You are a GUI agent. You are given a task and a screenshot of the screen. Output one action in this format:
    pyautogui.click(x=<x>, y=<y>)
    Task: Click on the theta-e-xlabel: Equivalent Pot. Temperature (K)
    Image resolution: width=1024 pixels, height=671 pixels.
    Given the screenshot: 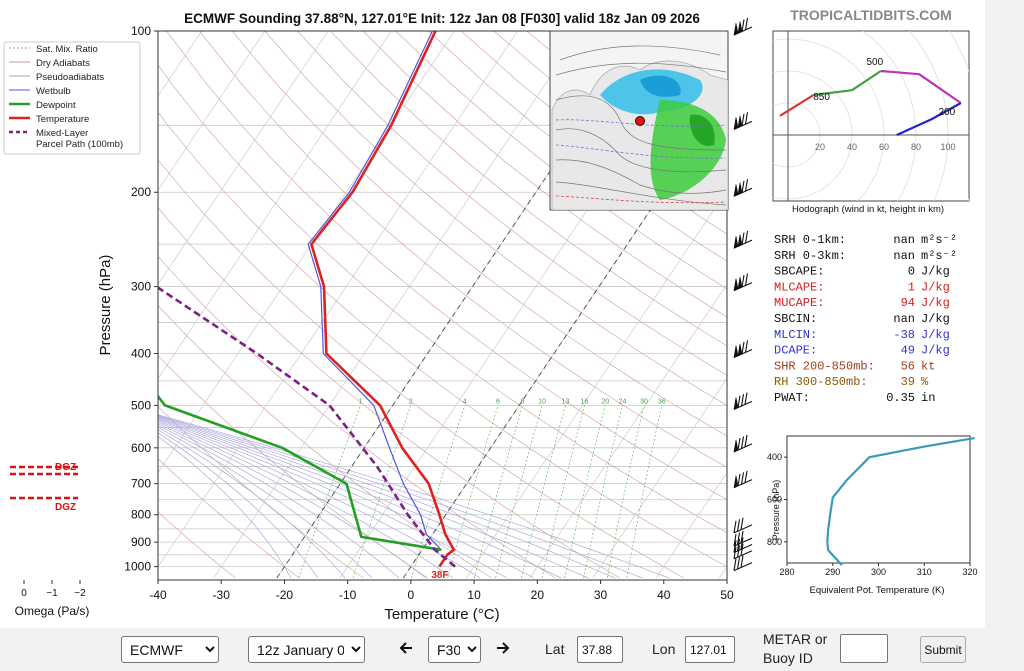 What is the action you would take?
    pyautogui.click(x=876, y=590)
    